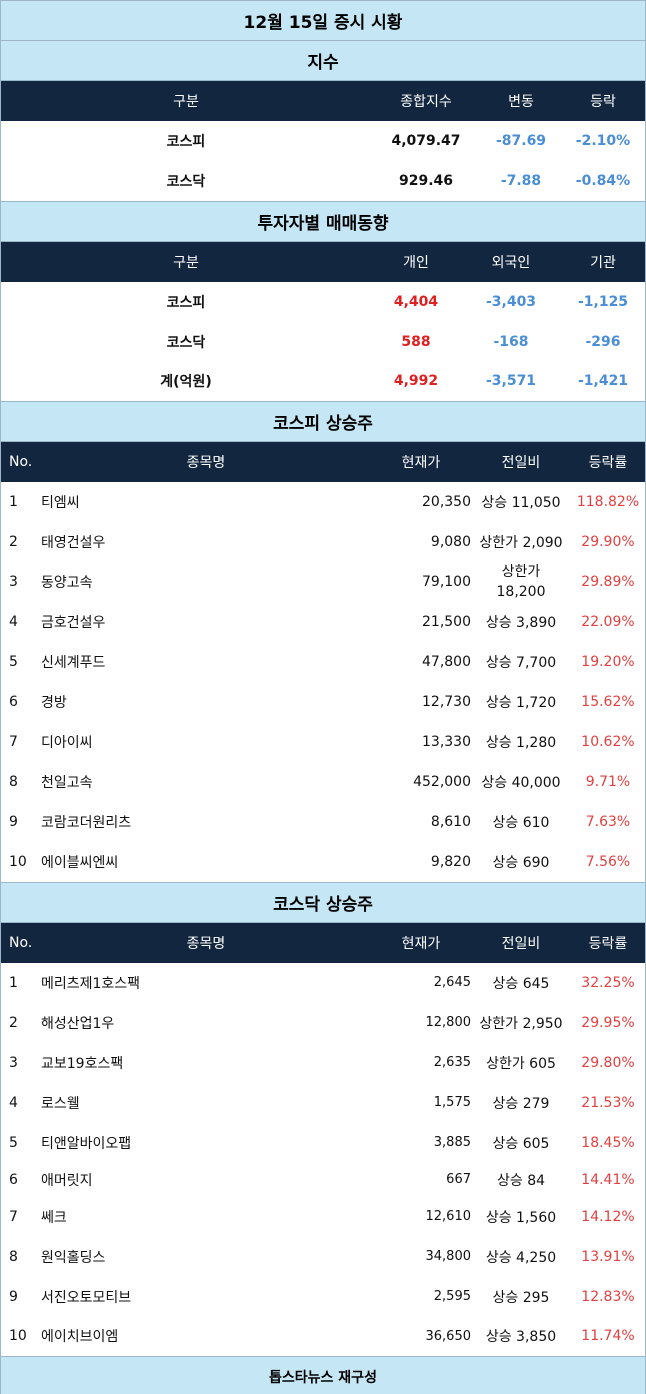 The height and width of the screenshot is (1394, 646). I want to click on row-price: 79,100, so click(446, 582).